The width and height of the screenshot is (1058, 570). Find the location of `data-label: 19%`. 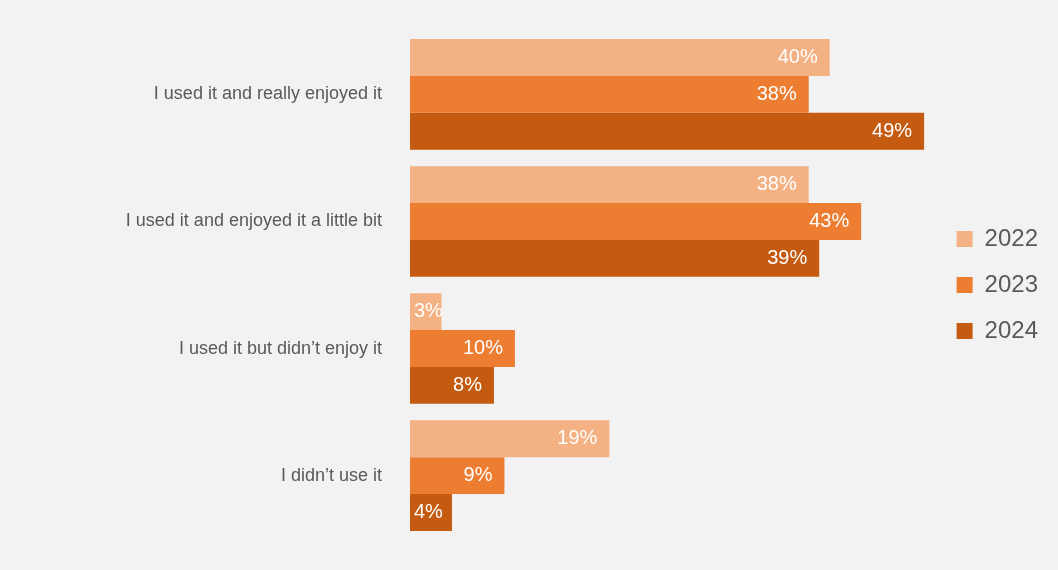

data-label: 19% is located at coordinates (577, 437).